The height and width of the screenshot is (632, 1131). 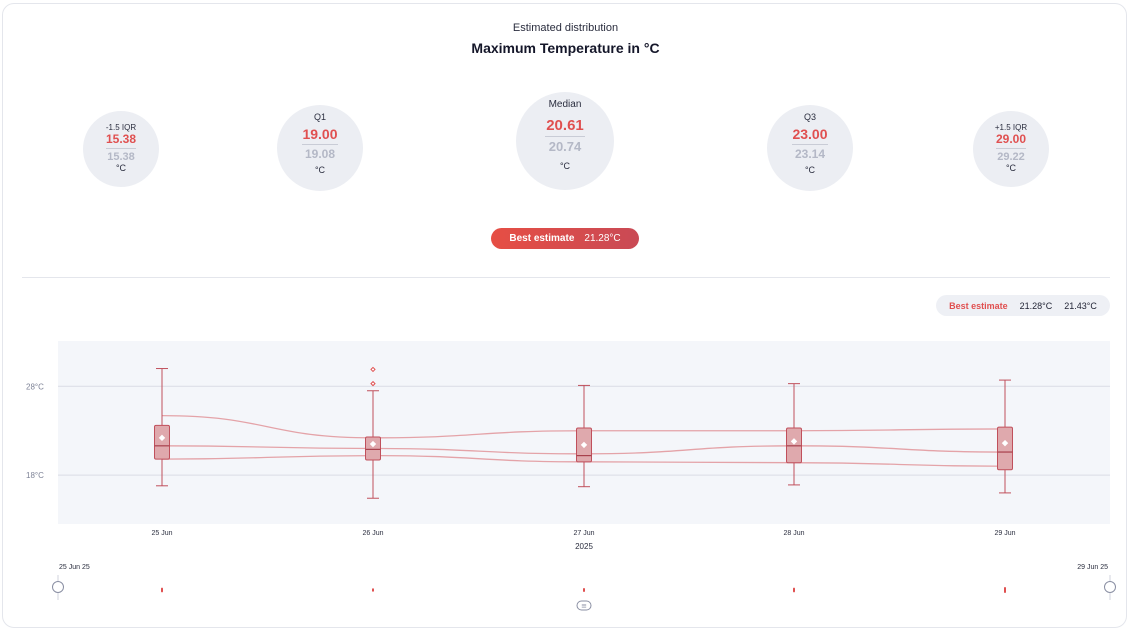 What do you see at coordinates (565, 125) in the screenshot?
I see `stat-primary-value: 20.61` at bounding box center [565, 125].